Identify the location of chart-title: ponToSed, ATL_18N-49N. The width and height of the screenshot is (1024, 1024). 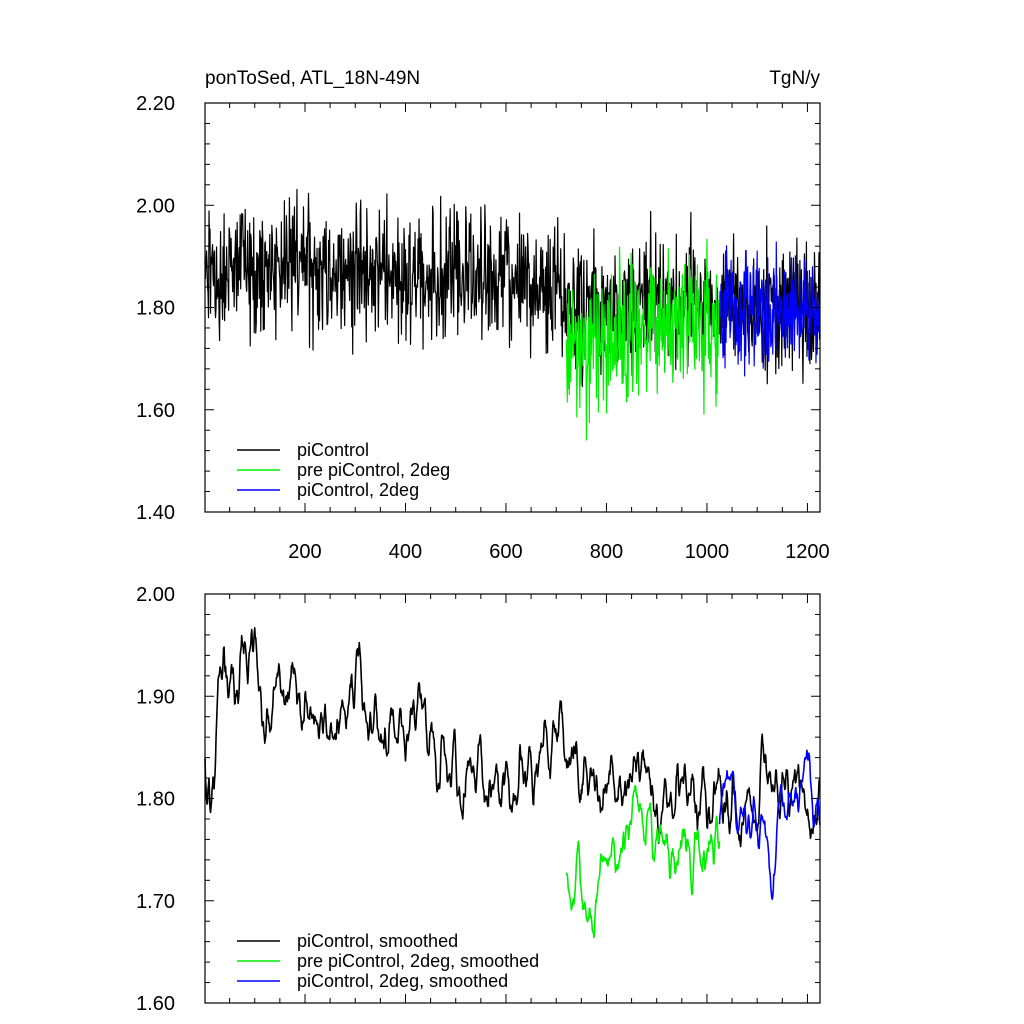
(312, 78).